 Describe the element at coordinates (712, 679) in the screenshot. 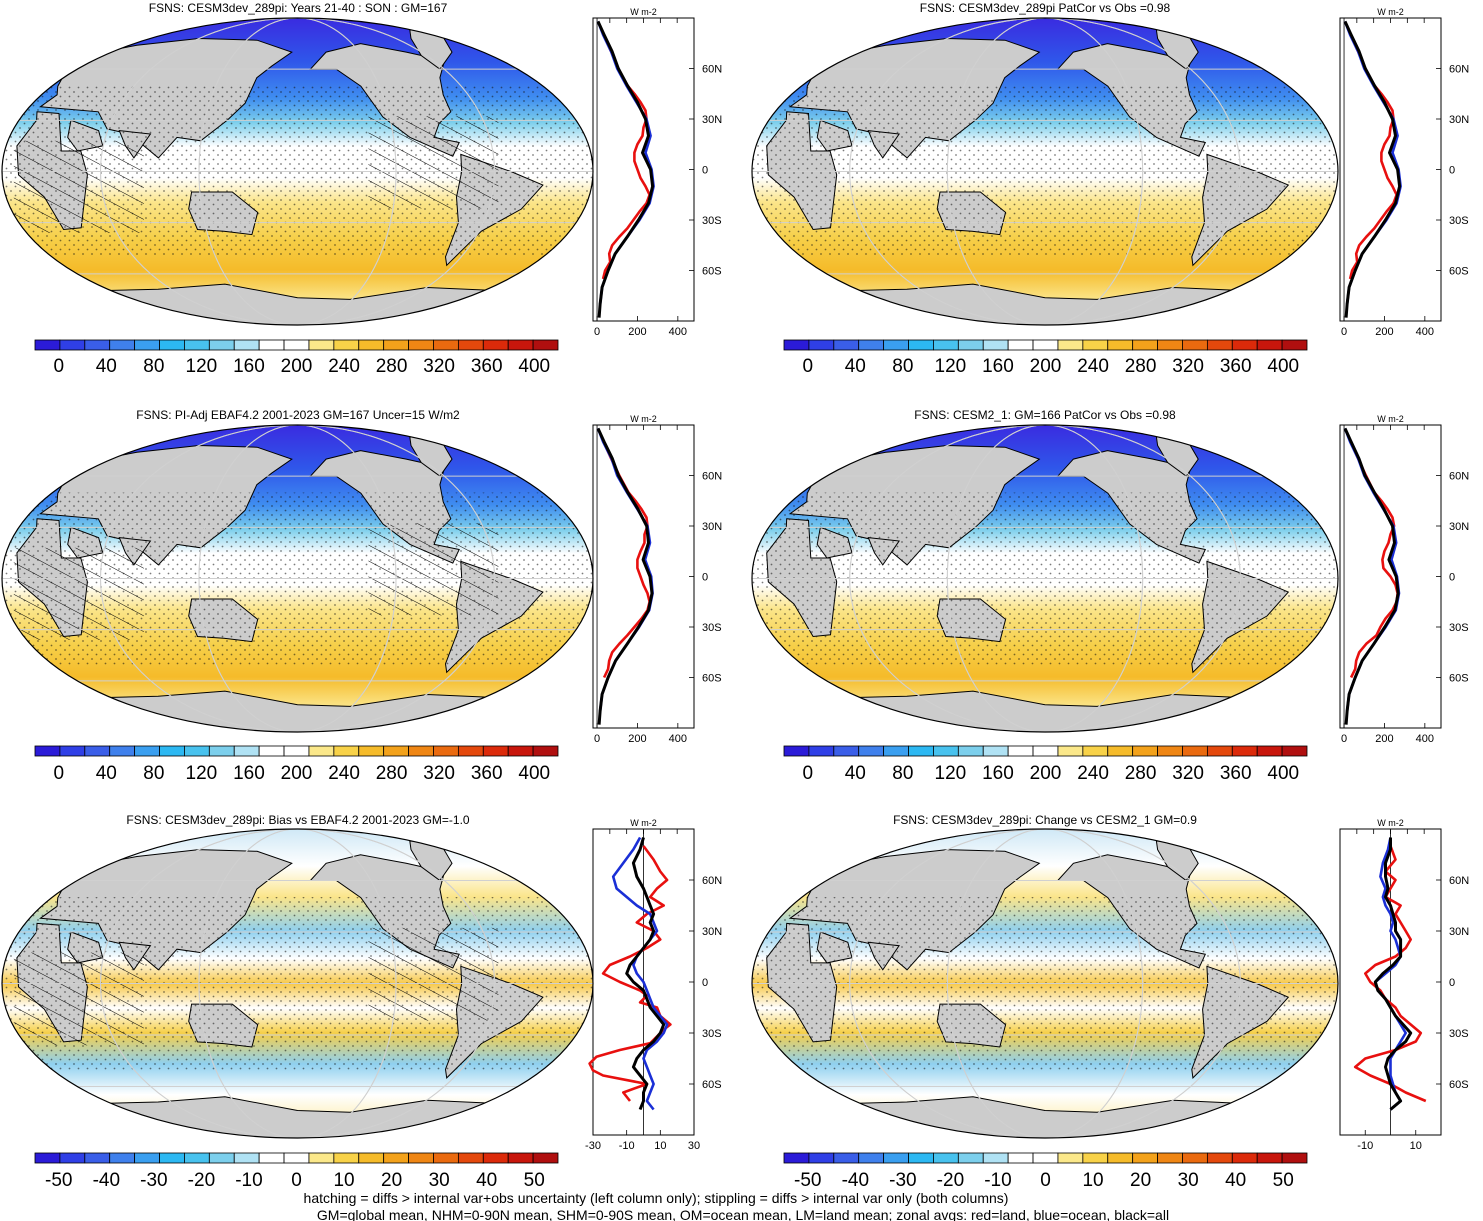

I see `zonal-y-tick-label: 60S` at that location.